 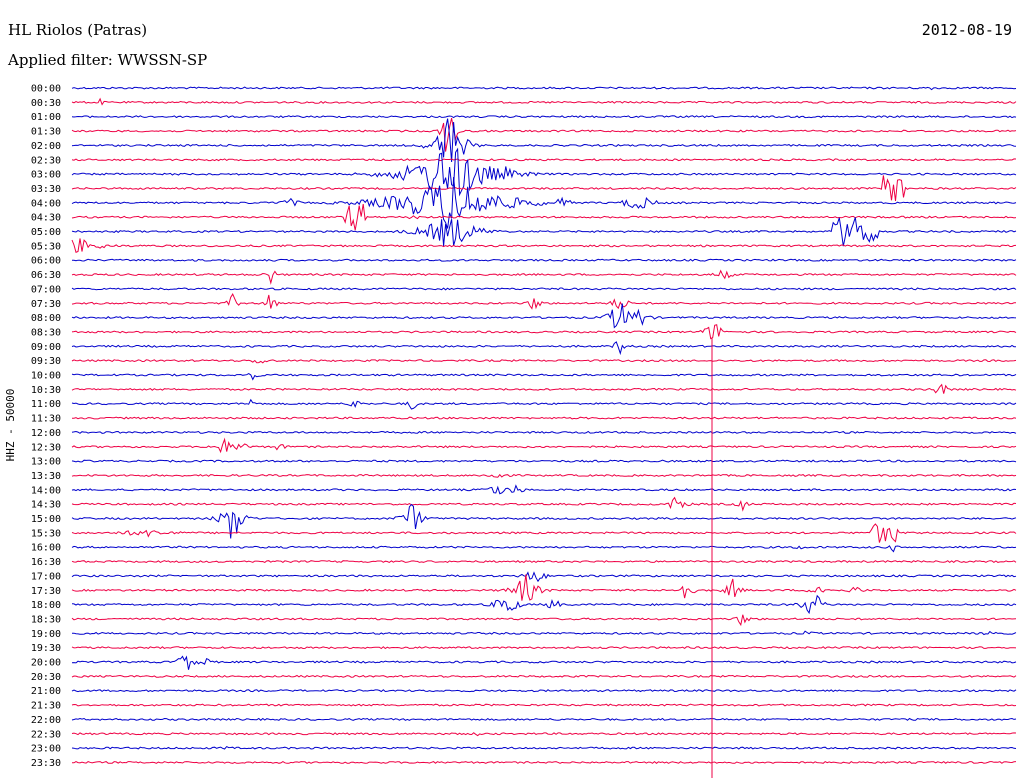 What do you see at coordinates (46, 261) in the screenshot?
I see `row-time-label: 06:00` at bounding box center [46, 261].